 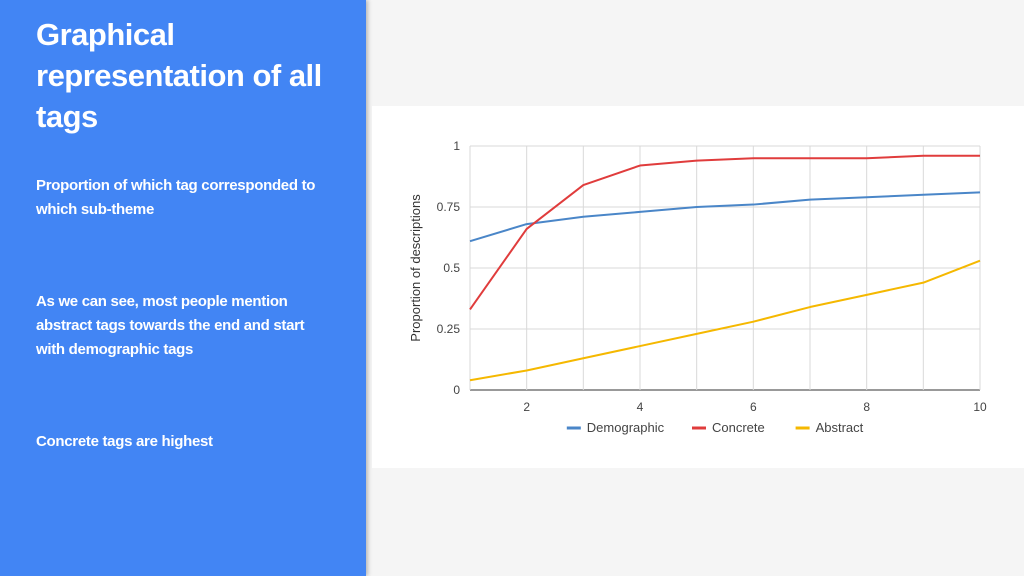 What do you see at coordinates (738, 427) in the screenshot?
I see `legend-label-concrete: Concrete` at bounding box center [738, 427].